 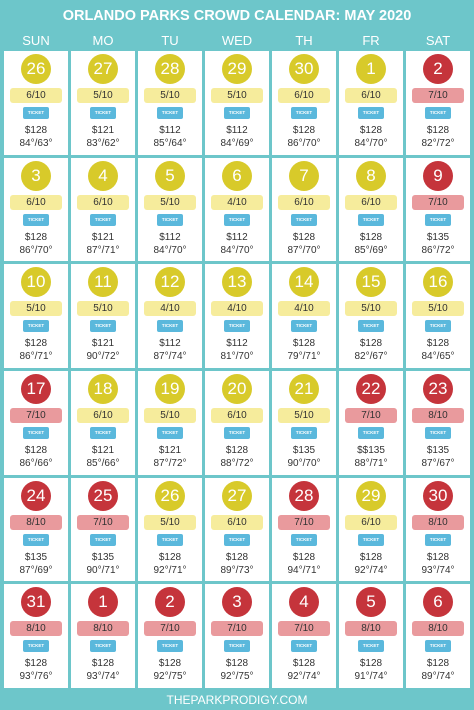 I want to click on ticket-price: $121, so click(x=170, y=450).